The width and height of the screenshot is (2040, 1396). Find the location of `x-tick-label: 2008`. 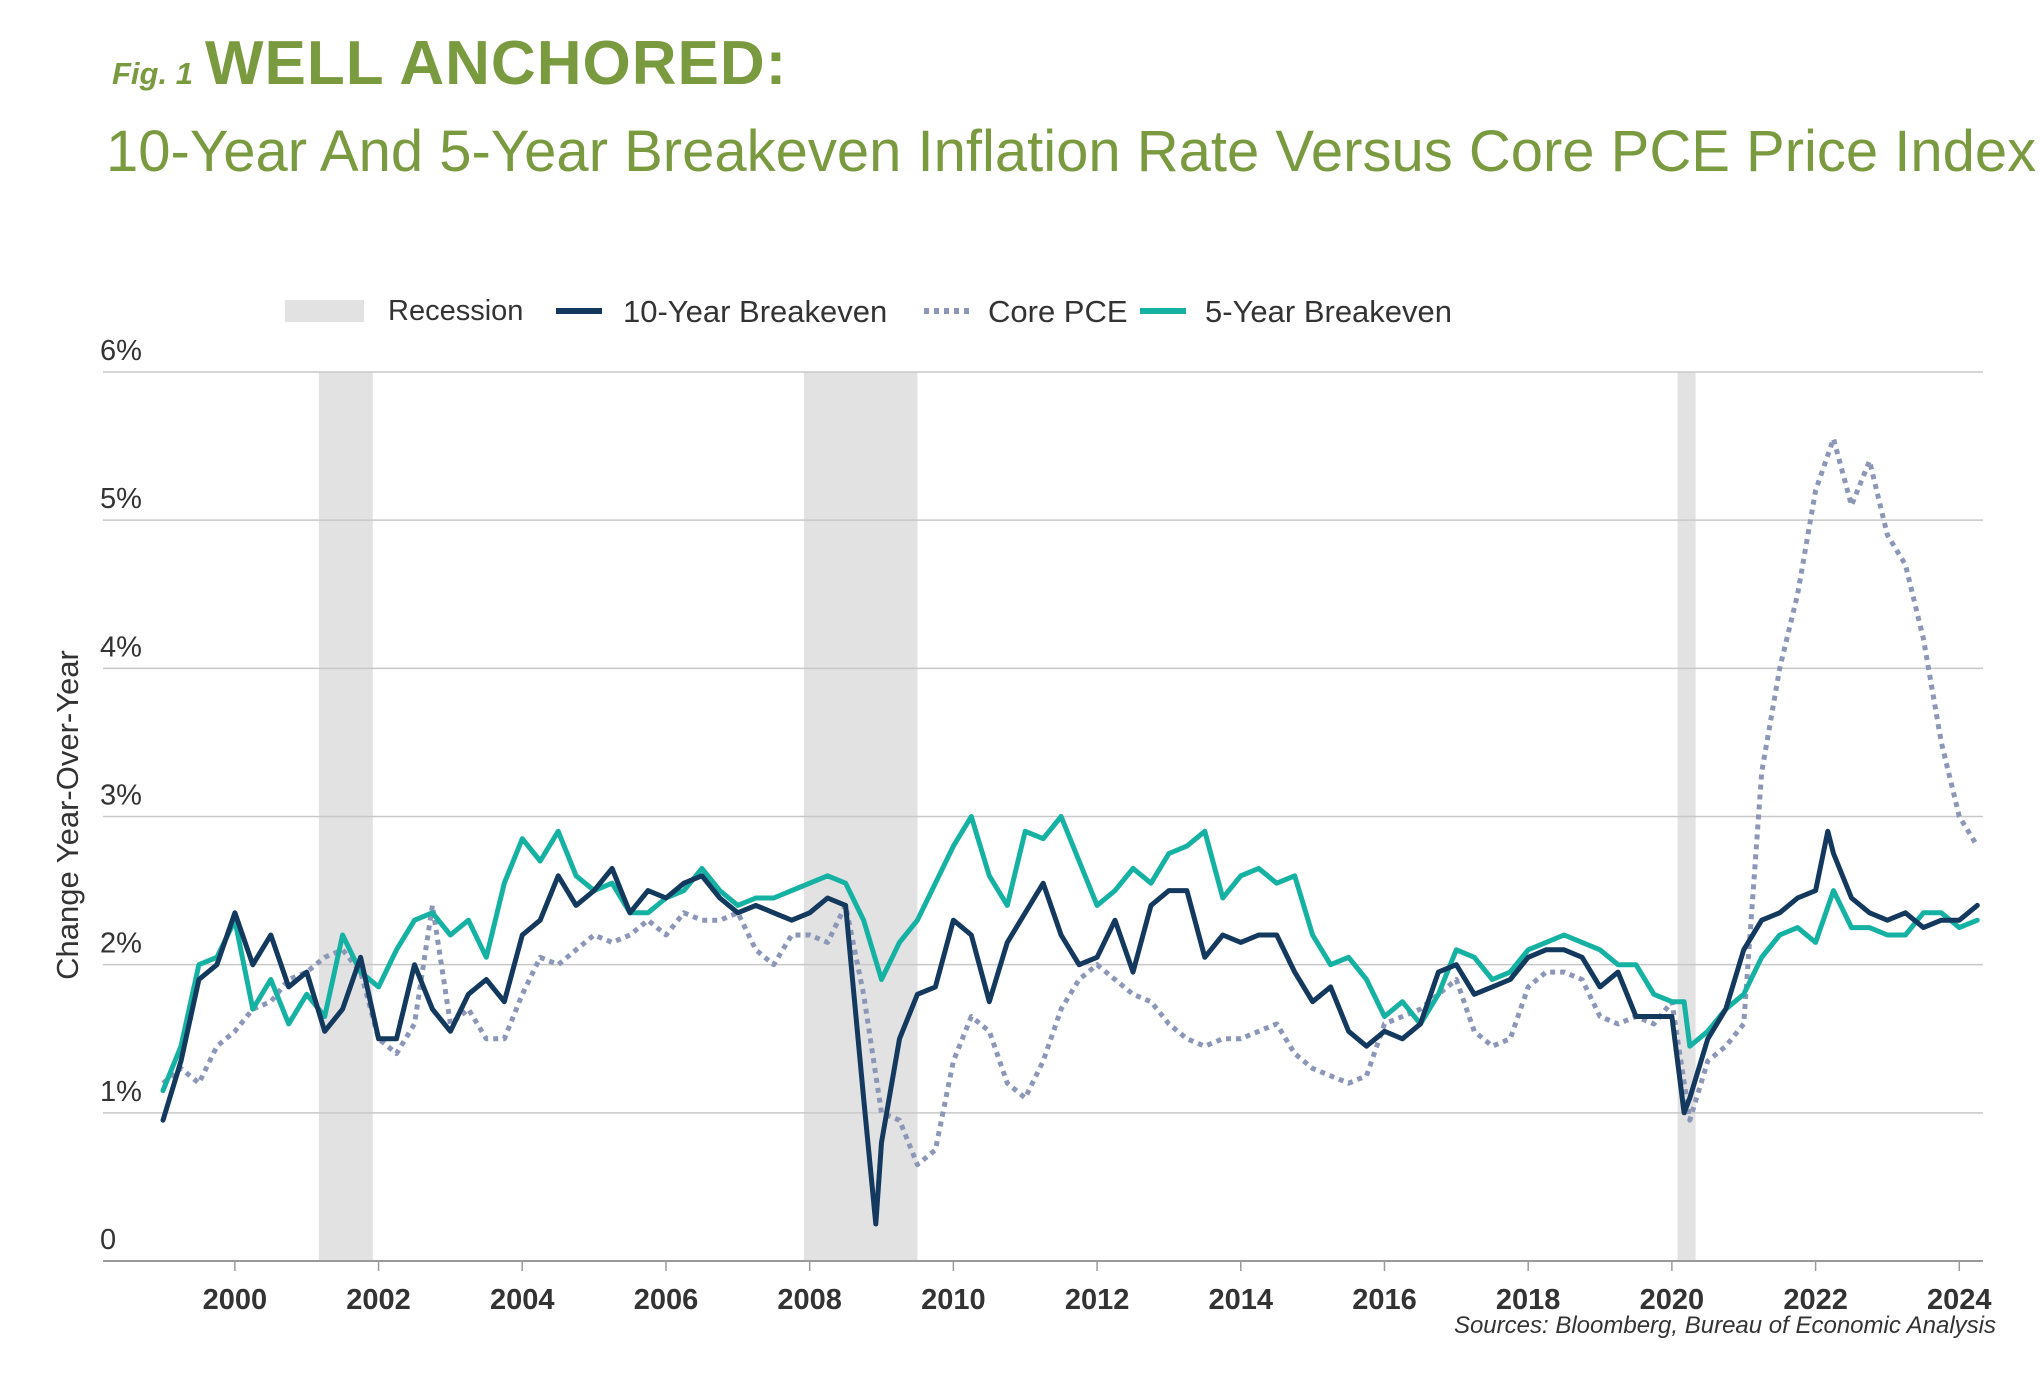

x-tick-label: 2008 is located at coordinates (809, 1300).